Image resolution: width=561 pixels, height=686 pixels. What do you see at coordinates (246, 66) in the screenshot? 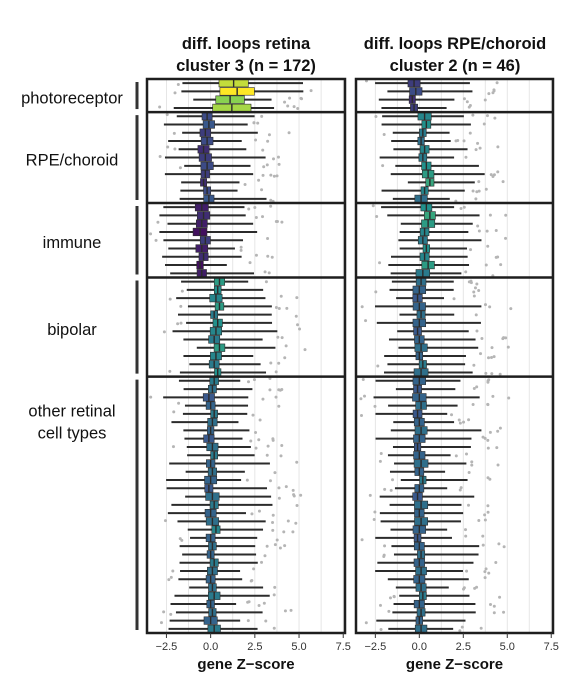
I see `panel-title-line: cluster 3 (n = 172)` at bounding box center [246, 66].